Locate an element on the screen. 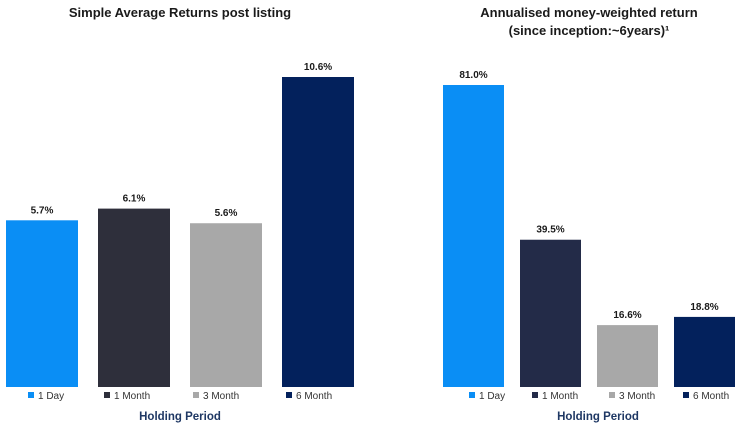 This screenshot has height=424, width=741. chart-title: Annualised money-weighted return is located at coordinates (588, 12).